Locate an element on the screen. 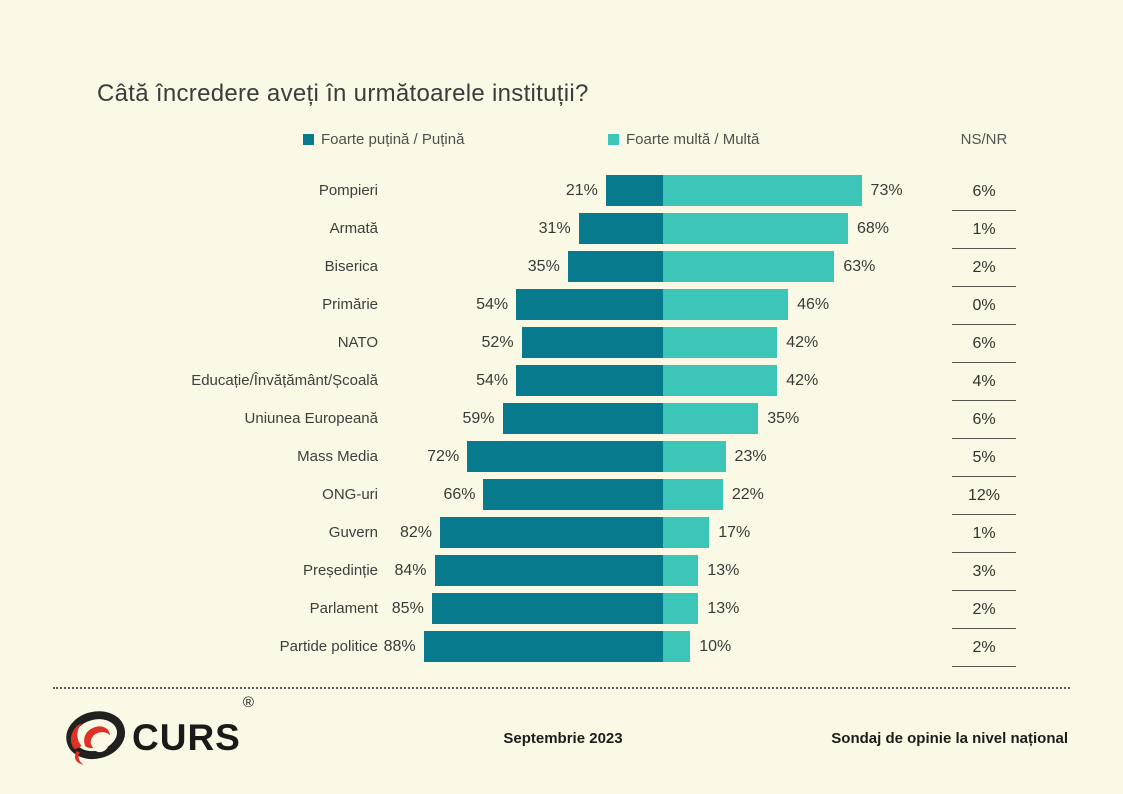 The height and width of the screenshot is (794, 1123). chart-row: Președinție 84% 13% 3% is located at coordinates (561, 573).